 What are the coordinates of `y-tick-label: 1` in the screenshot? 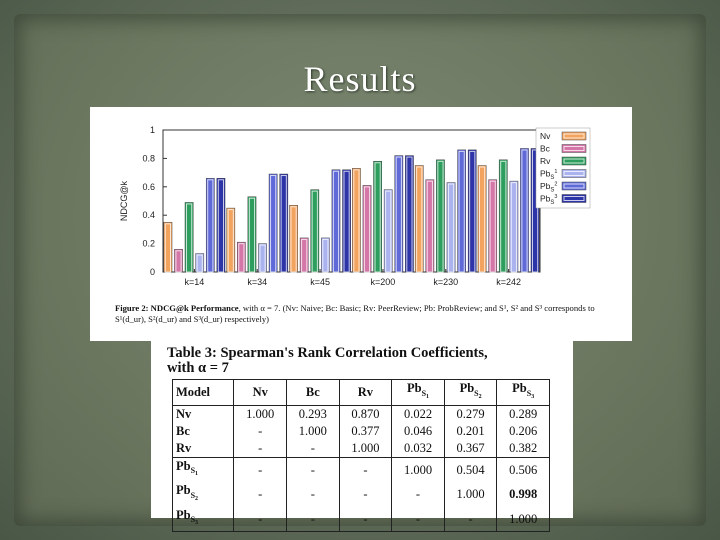 It's located at (152, 130).